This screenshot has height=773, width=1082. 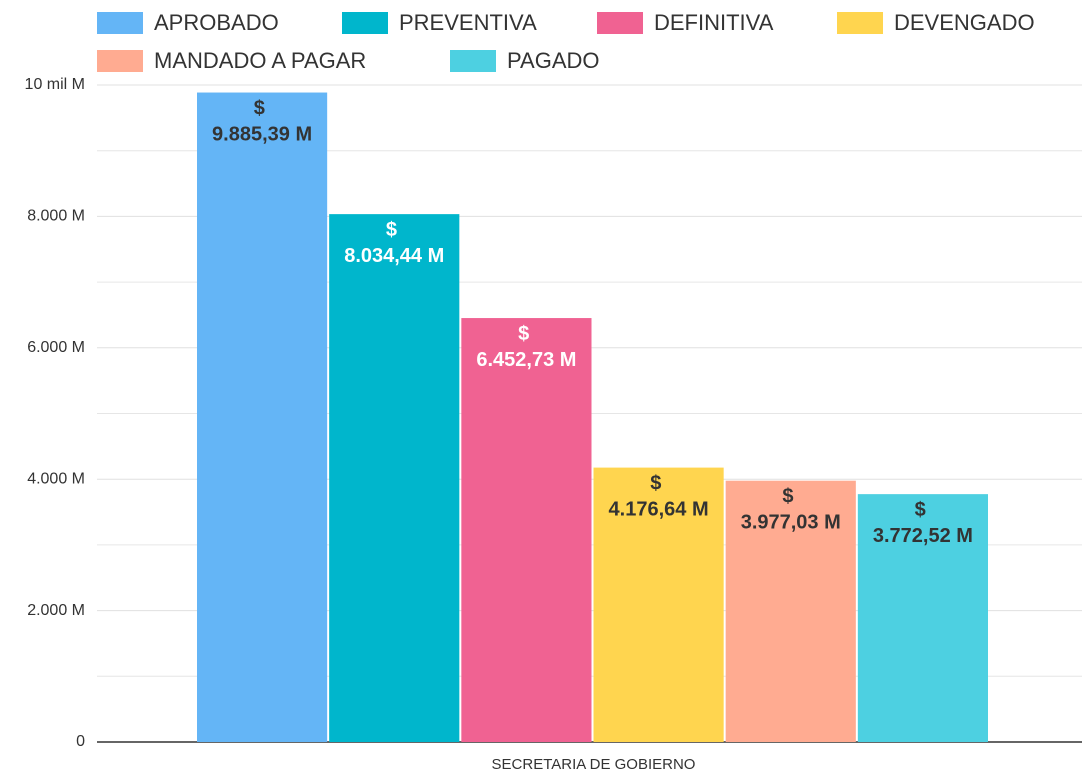 I want to click on legend-label: PAGADO, so click(x=553, y=60).